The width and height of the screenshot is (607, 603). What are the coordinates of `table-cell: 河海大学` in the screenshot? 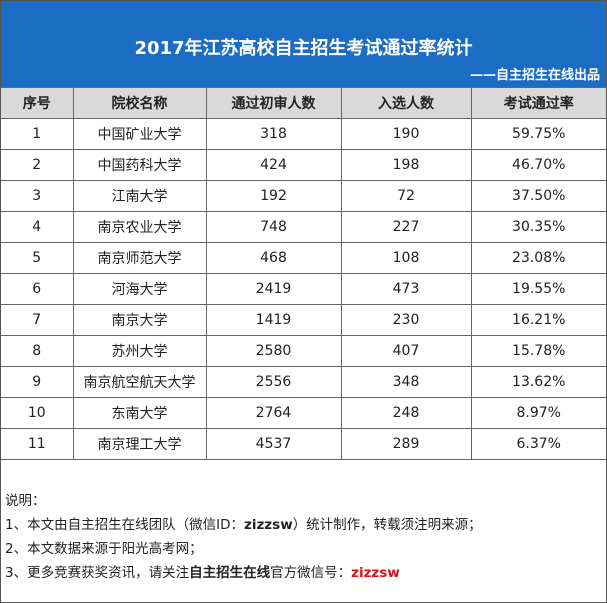 It's located at (139, 289).